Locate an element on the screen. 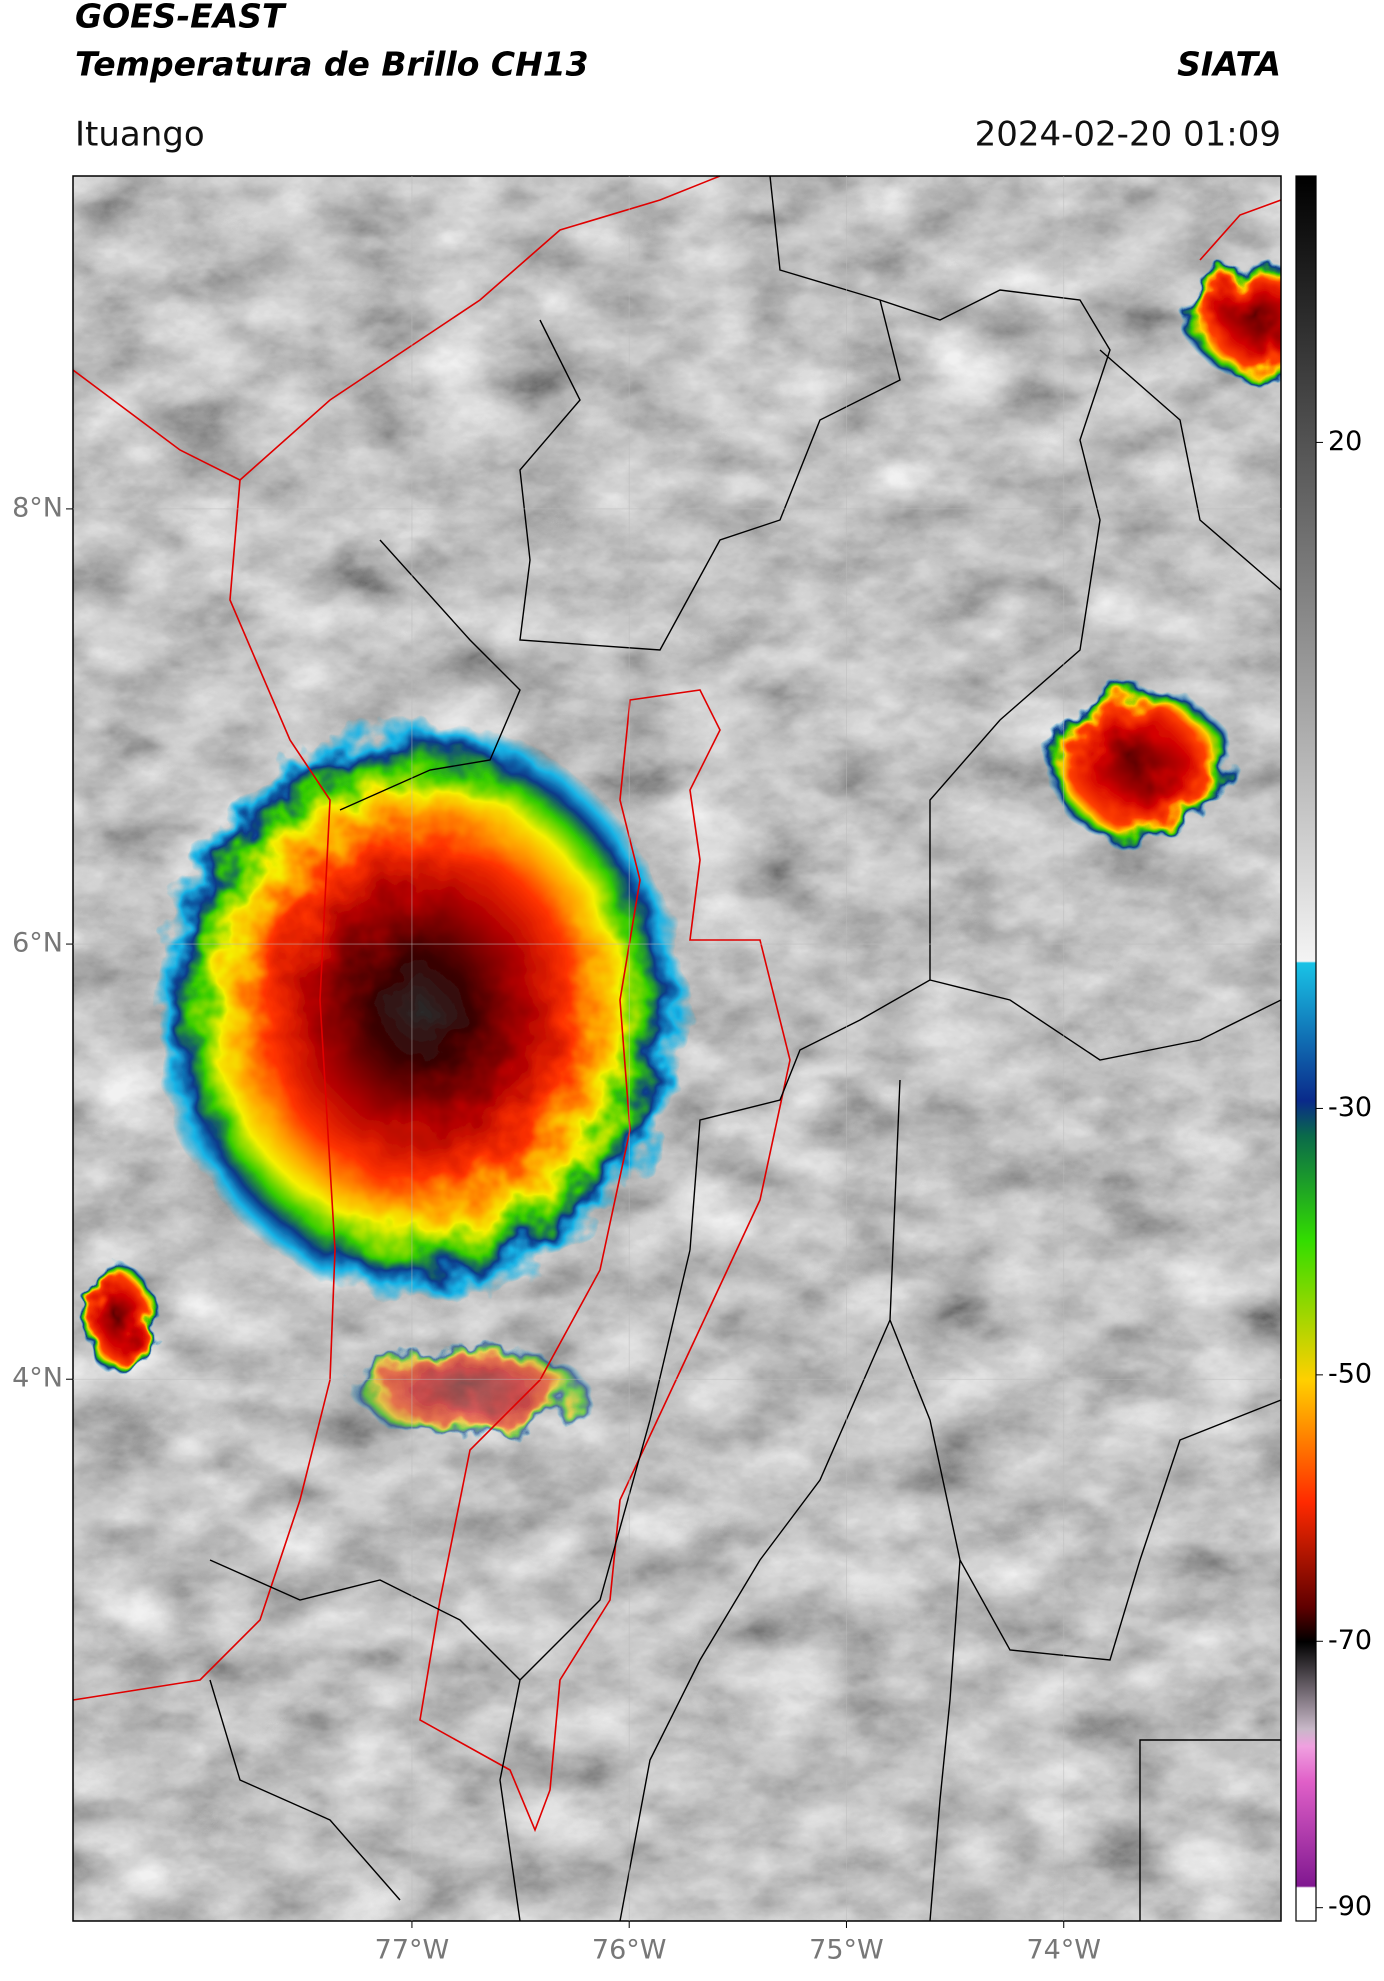  y-tick-label: 4°N is located at coordinates (37, 1378).